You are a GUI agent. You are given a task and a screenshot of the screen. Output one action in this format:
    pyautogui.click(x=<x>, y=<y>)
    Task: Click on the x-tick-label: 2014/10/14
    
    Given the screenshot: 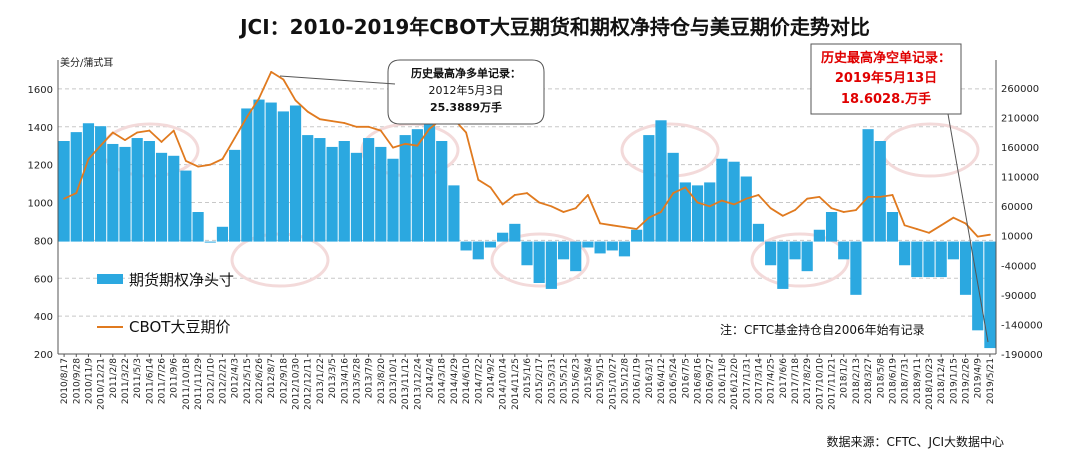 What is the action you would take?
    pyautogui.click(x=504, y=384)
    